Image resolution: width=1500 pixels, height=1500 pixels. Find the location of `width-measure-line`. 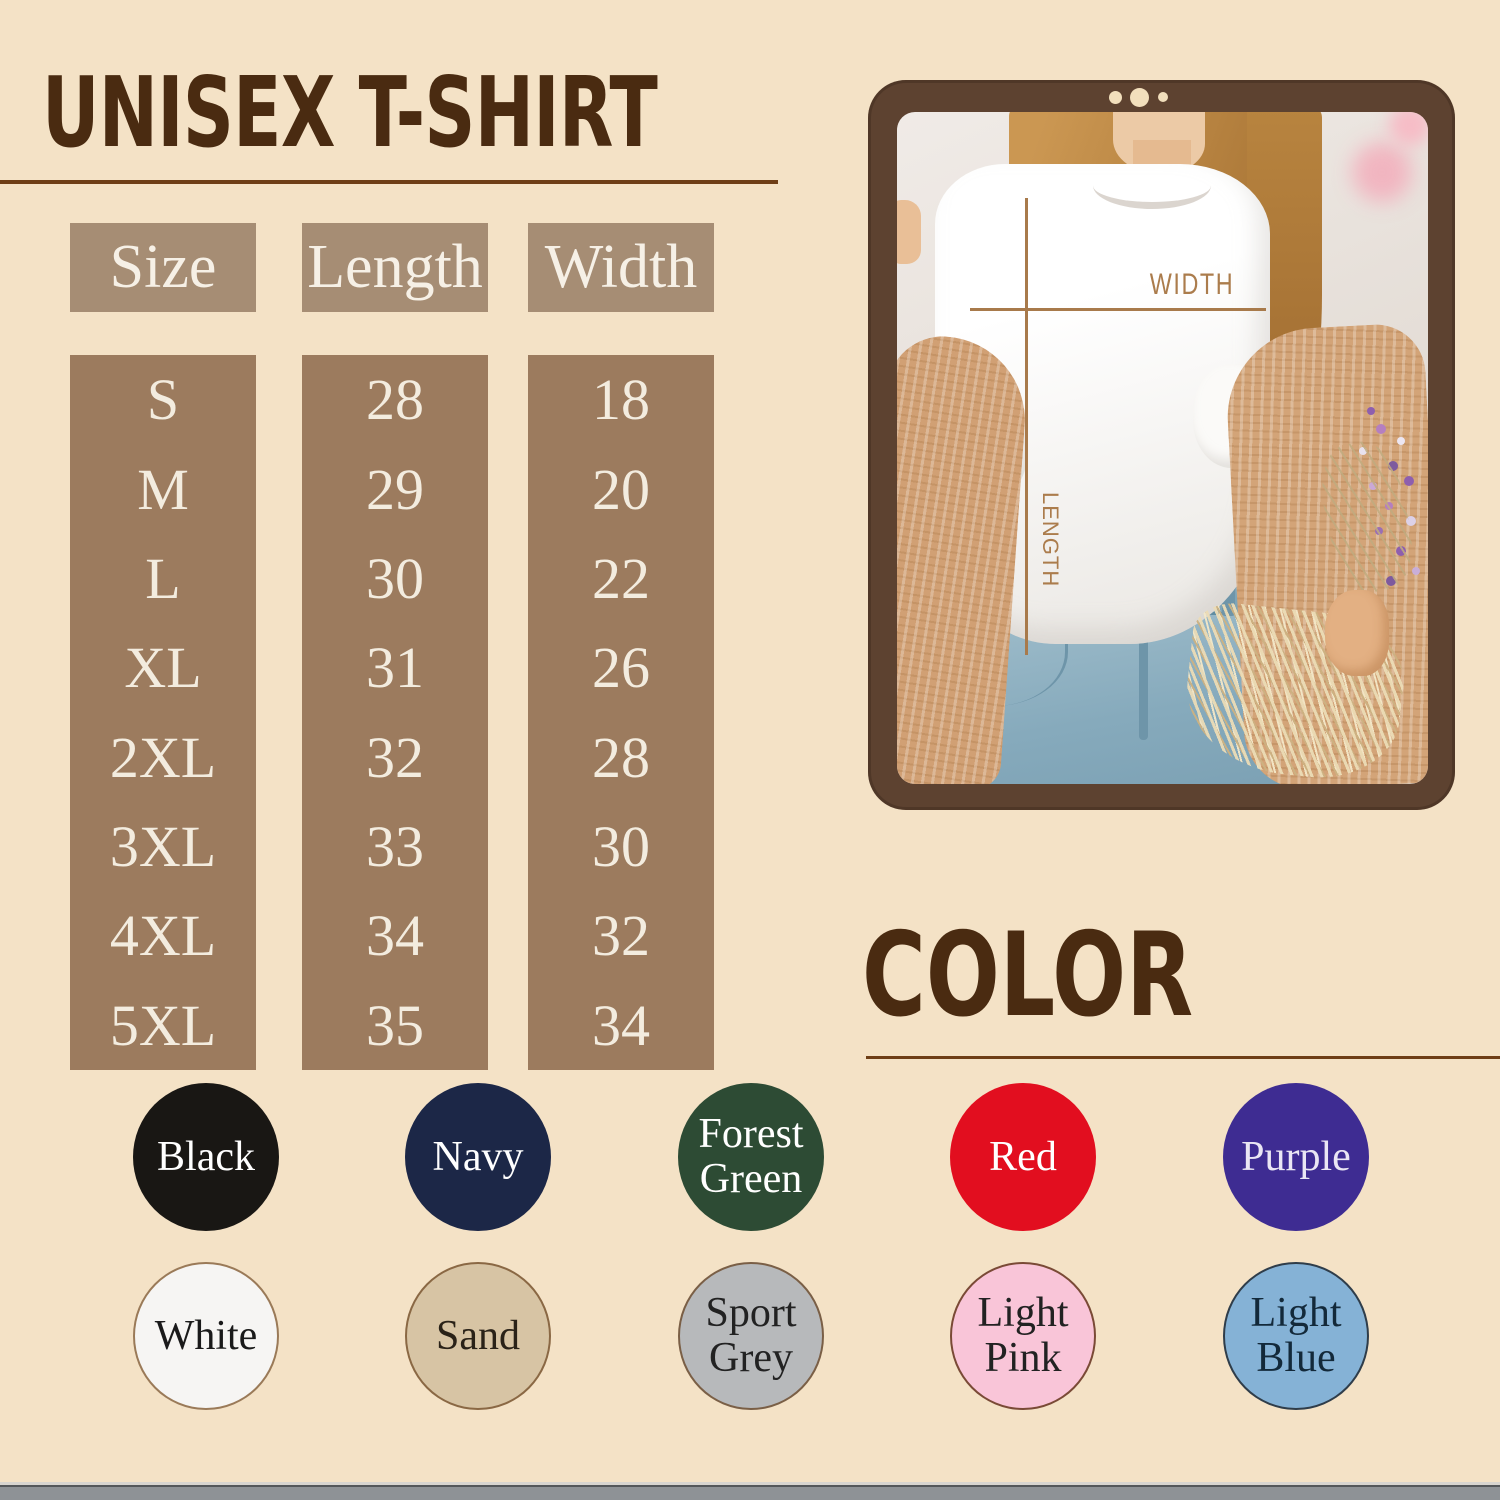

width-measure-line is located at coordinates (1118, 309).